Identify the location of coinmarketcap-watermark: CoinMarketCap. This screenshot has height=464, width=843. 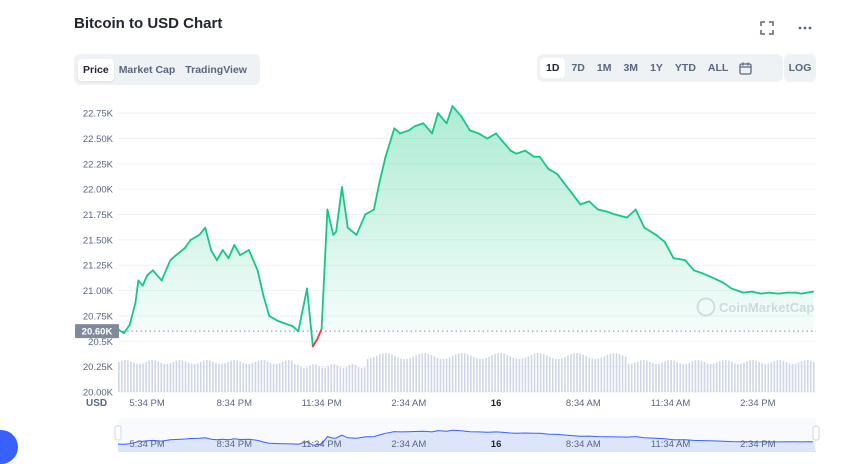
(755, 307).